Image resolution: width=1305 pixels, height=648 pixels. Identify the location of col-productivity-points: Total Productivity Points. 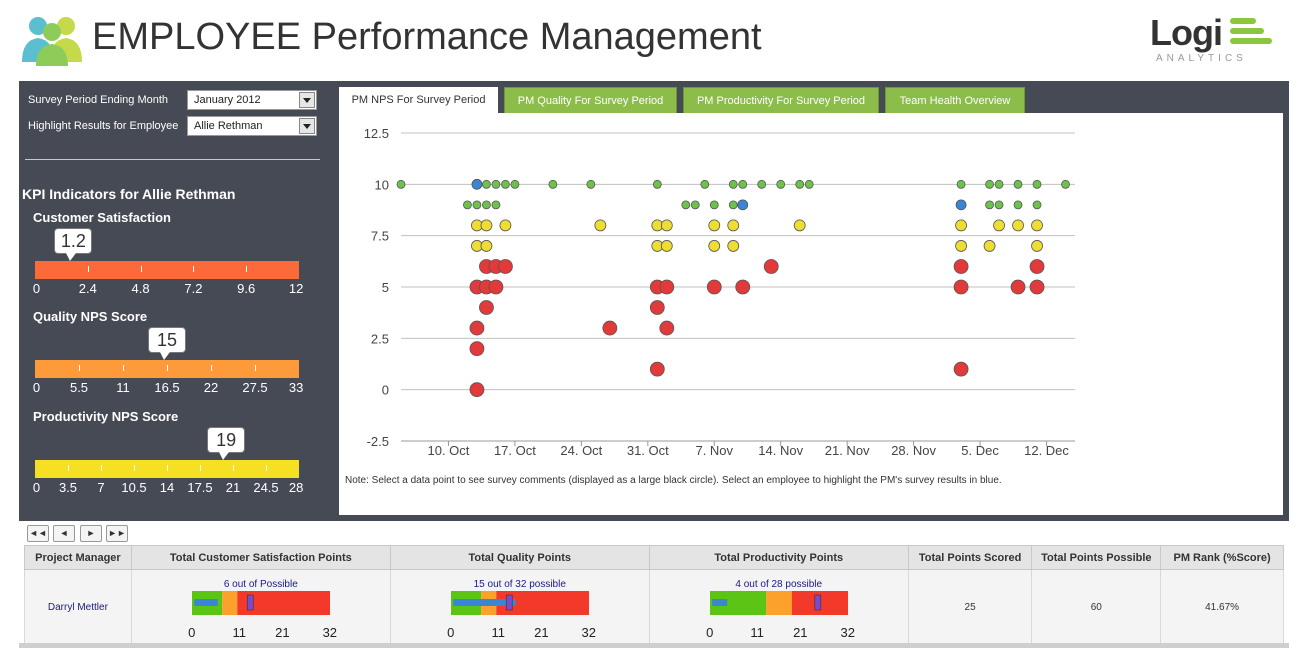
(778, 557).